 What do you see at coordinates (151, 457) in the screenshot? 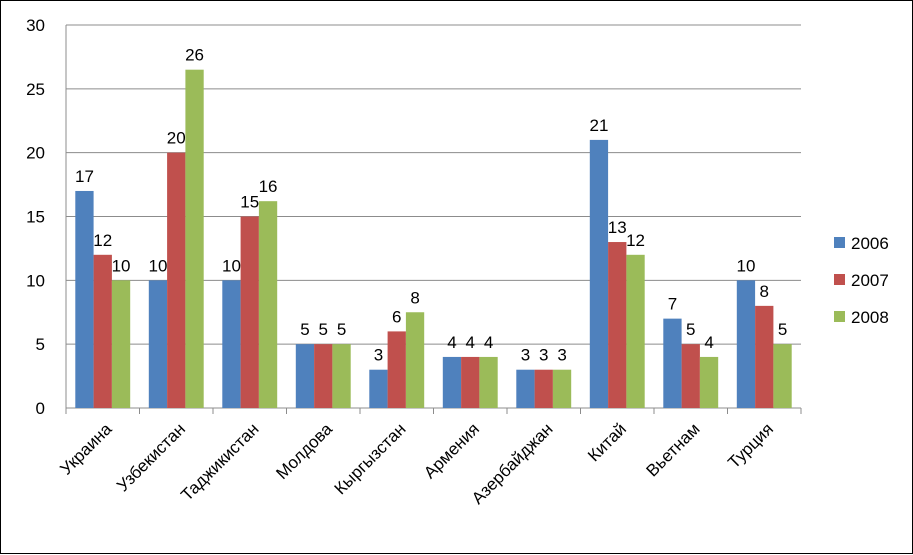
I see `category-label: Узбекистан` at bounding box center [151, 457].